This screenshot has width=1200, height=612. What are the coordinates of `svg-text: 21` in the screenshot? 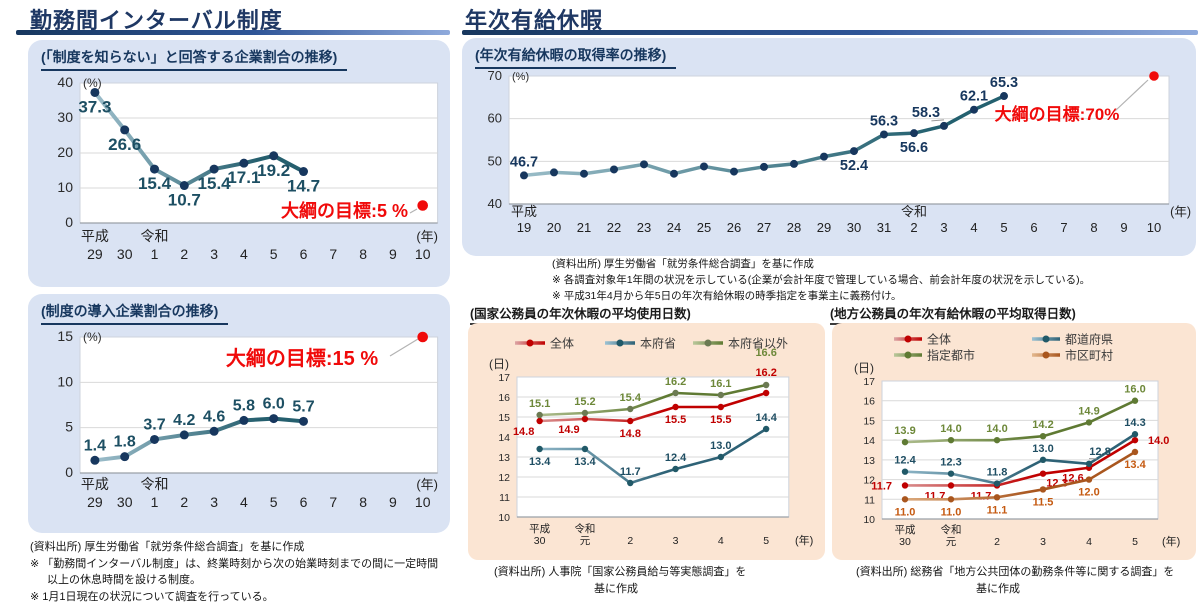 It's located at (584, 227).